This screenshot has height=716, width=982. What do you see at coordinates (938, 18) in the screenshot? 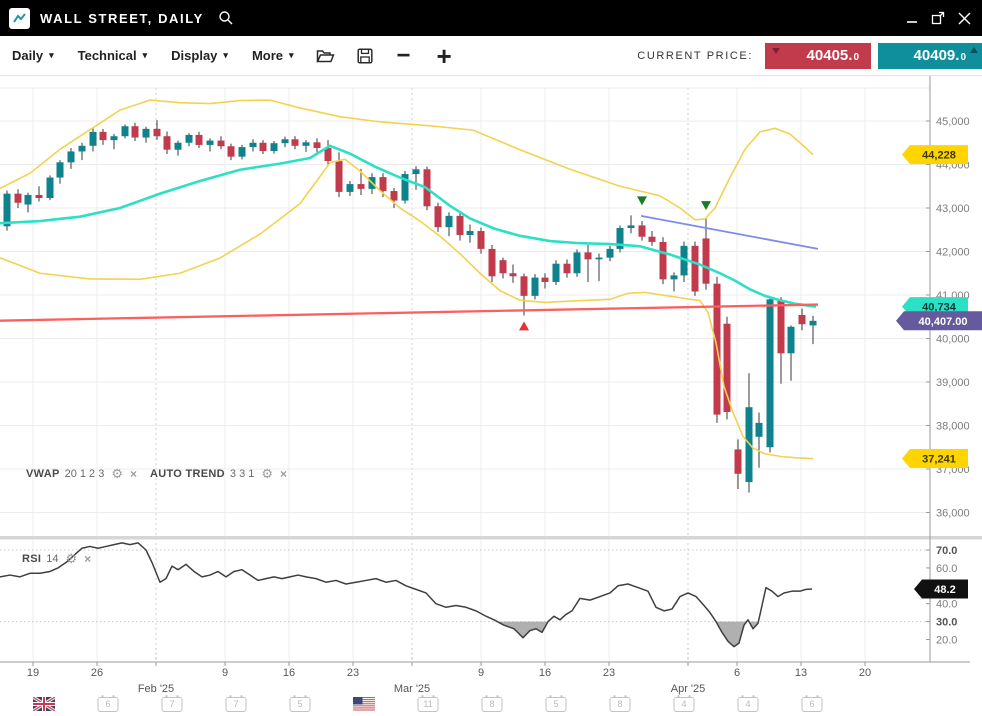
I see `popout-button` at bounding box center [938, 18].